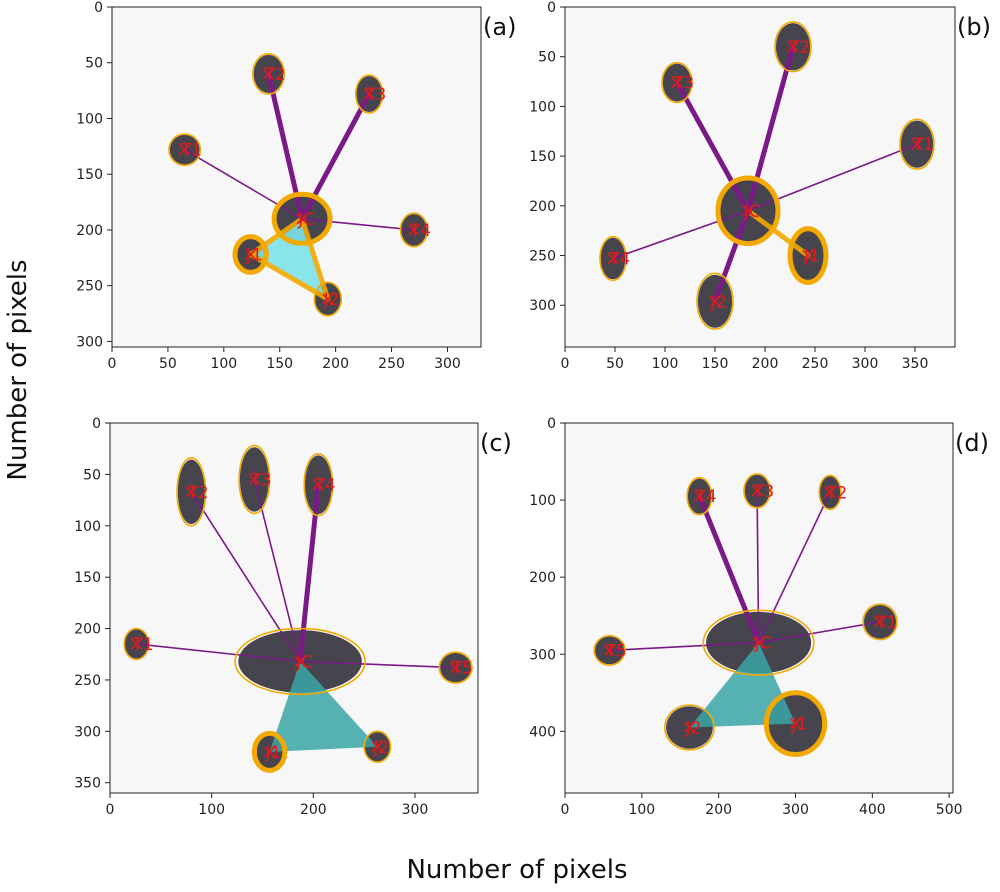 This screenshot has height=892, width=1000. What do you see at coordinates (915, 364) in the screenshot?
I see `x-tick-label: 350` at bounding box center [915, 364].